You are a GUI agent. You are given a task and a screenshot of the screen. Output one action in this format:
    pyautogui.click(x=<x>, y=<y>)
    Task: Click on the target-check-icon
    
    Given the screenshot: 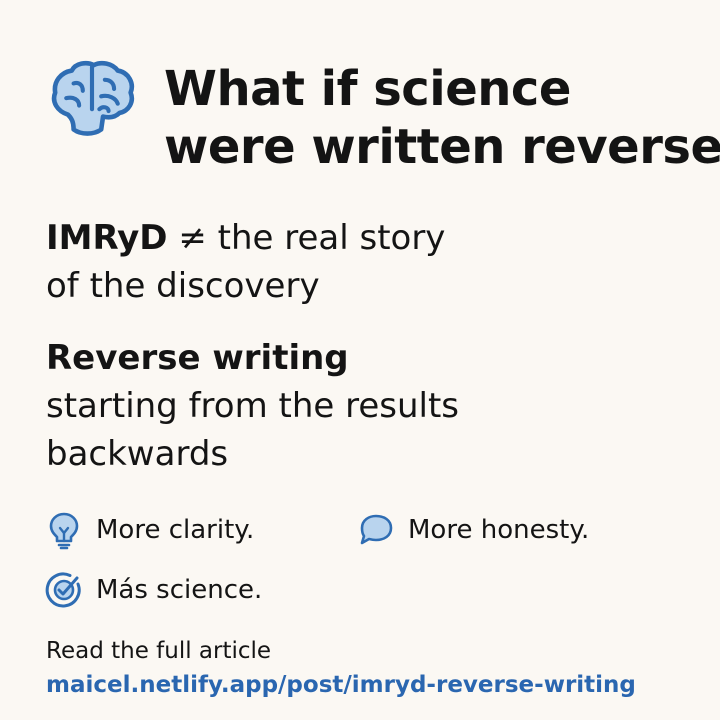 What is the action you would take?
    pyautogui.click(x=63, y=590)
    